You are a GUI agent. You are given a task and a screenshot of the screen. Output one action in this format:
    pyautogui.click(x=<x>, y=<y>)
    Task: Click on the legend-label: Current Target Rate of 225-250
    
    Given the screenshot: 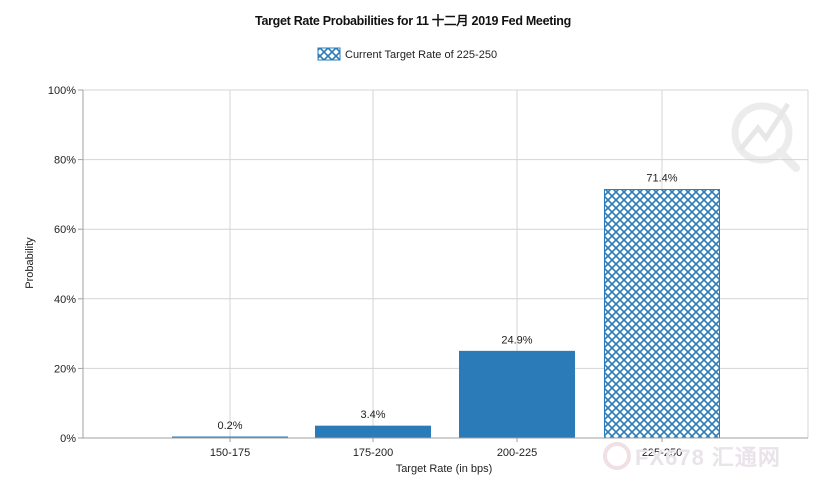 What is the action you would take?
    pyautogui.click(x=421, y=55)
    